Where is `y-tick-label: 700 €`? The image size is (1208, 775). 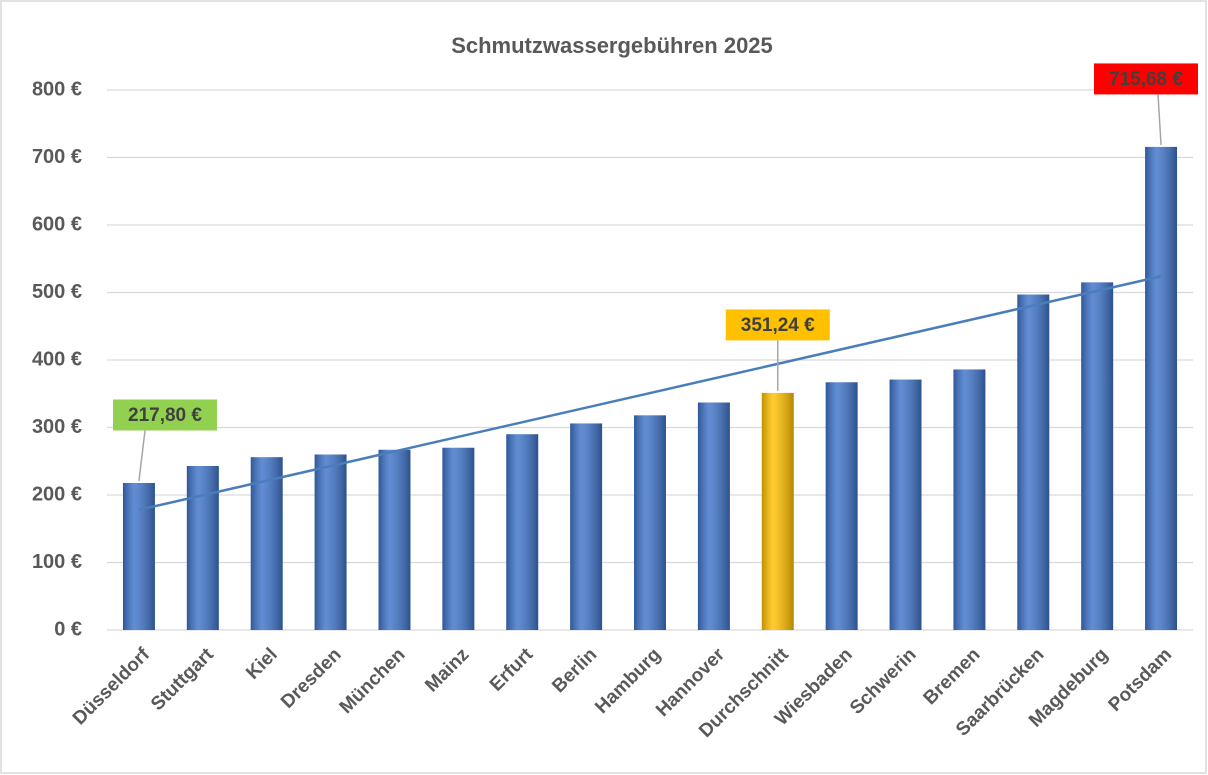
y-tick-label: 700 € is located at coordinates (57, 157).